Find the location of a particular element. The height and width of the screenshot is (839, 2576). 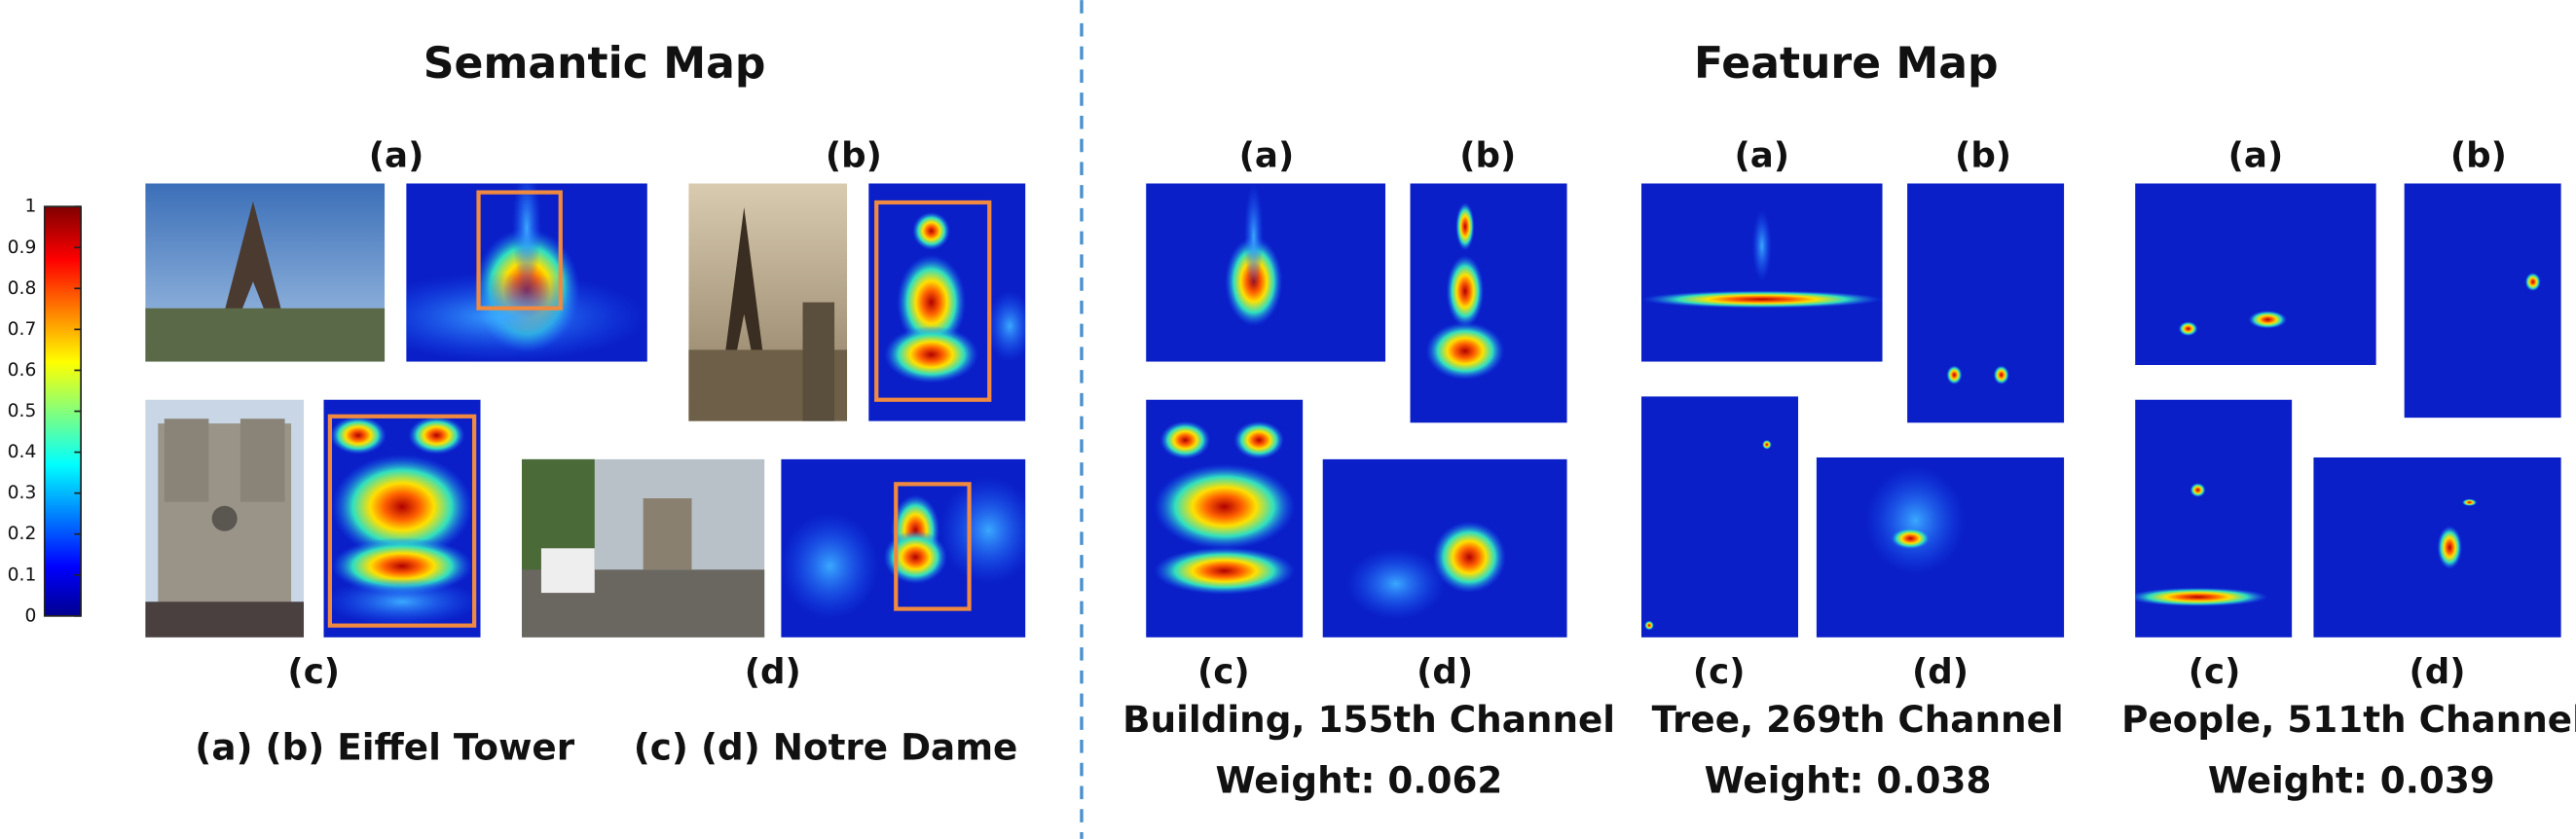

weight: Weight: 0.039 is located at coordinates (2351, 781).